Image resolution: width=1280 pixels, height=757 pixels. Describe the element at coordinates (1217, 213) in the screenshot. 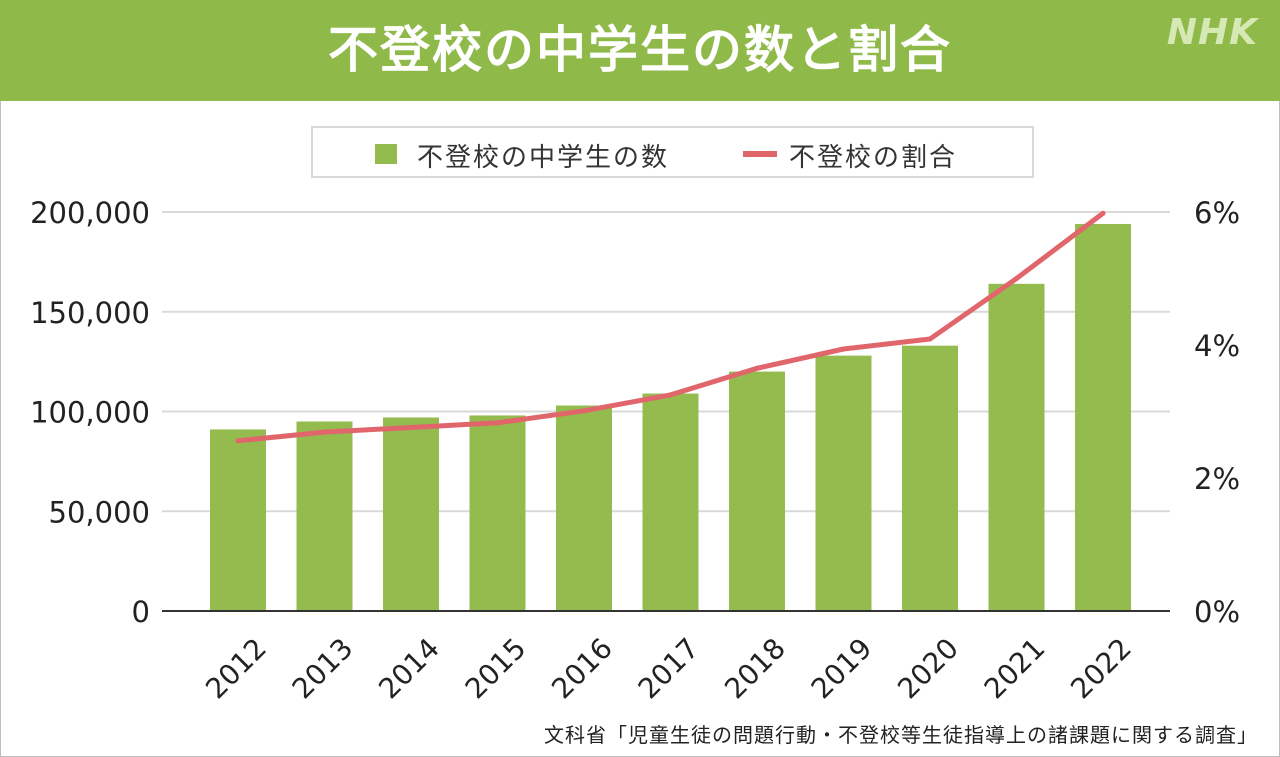

I see `y-right-tick-label: 6%` at that location.